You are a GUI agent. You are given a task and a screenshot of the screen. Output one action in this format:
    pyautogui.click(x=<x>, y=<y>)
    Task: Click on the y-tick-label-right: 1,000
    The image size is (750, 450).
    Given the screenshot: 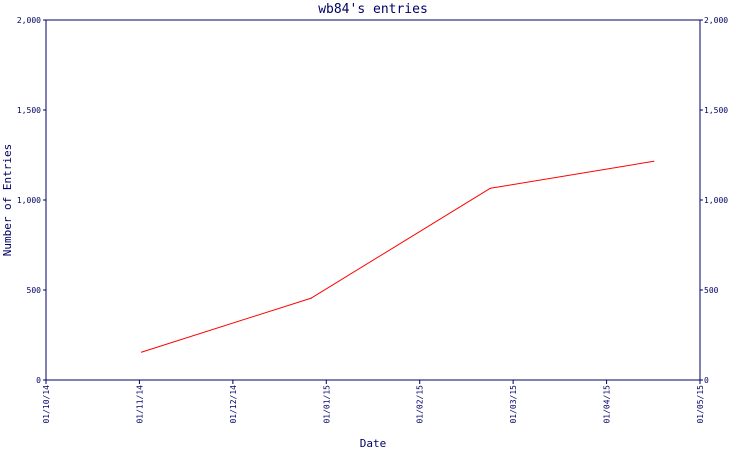 What is the action you would take?
    pyautogui.click(x=716, y=200)
    